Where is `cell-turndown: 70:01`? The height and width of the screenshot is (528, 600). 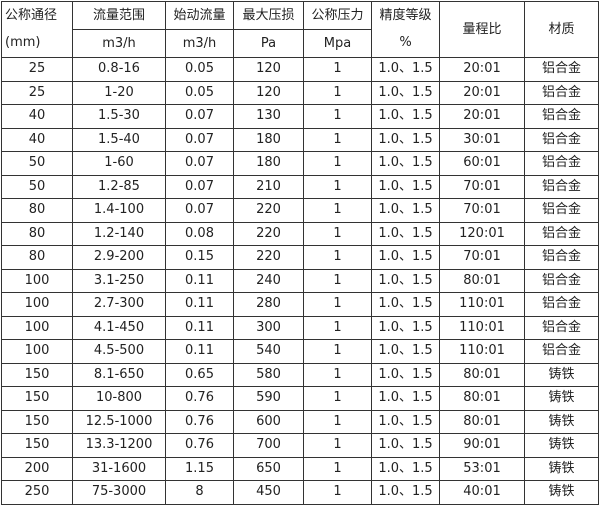 cell-turndown: 70:01 is located at coordinates (482, 210).